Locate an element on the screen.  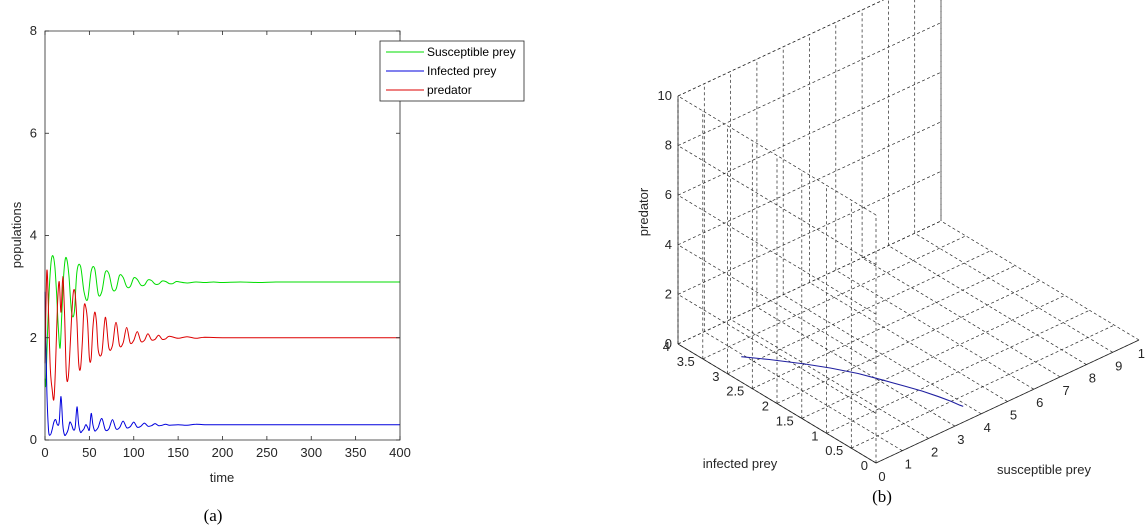
z-tick-label: 10 is located at coordinates (665, 95).